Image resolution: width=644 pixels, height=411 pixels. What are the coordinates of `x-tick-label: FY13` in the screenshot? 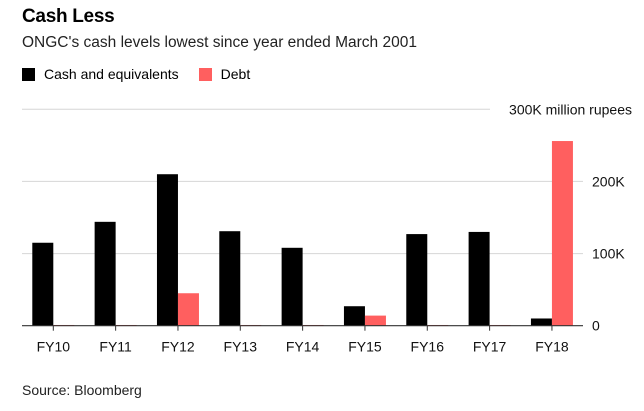 It's located at (241, 347).